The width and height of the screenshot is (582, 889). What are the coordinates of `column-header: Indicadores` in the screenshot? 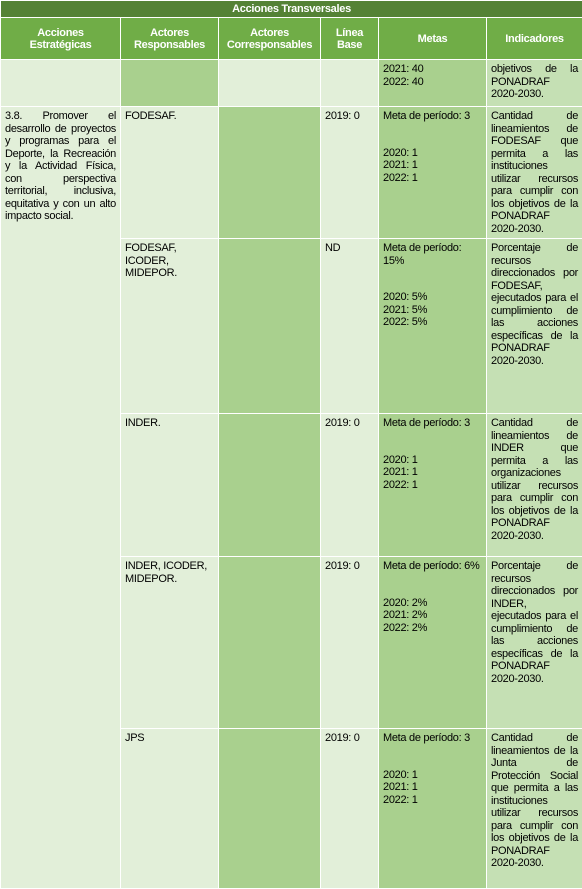 It's located at (534, 39).